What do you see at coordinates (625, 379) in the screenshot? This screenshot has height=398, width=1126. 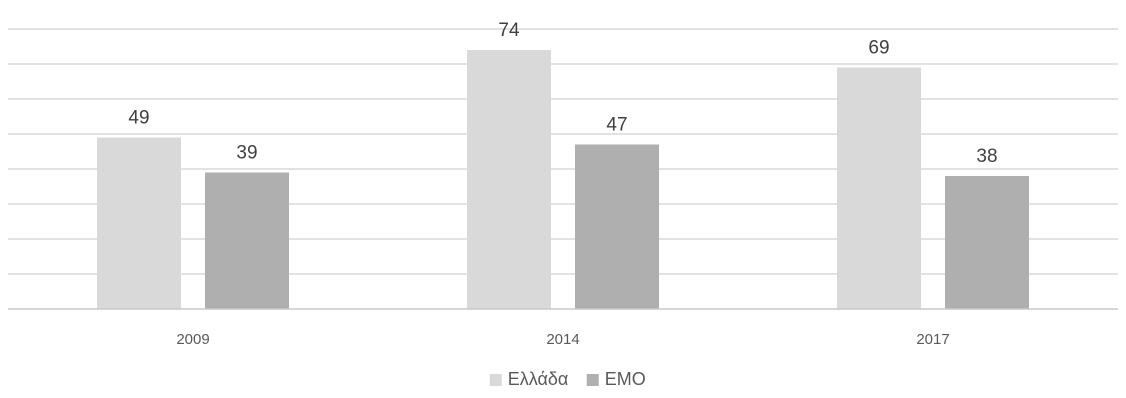 I see `legend-label-s1: ΕΜΟ` at bounding box center [625, 379].